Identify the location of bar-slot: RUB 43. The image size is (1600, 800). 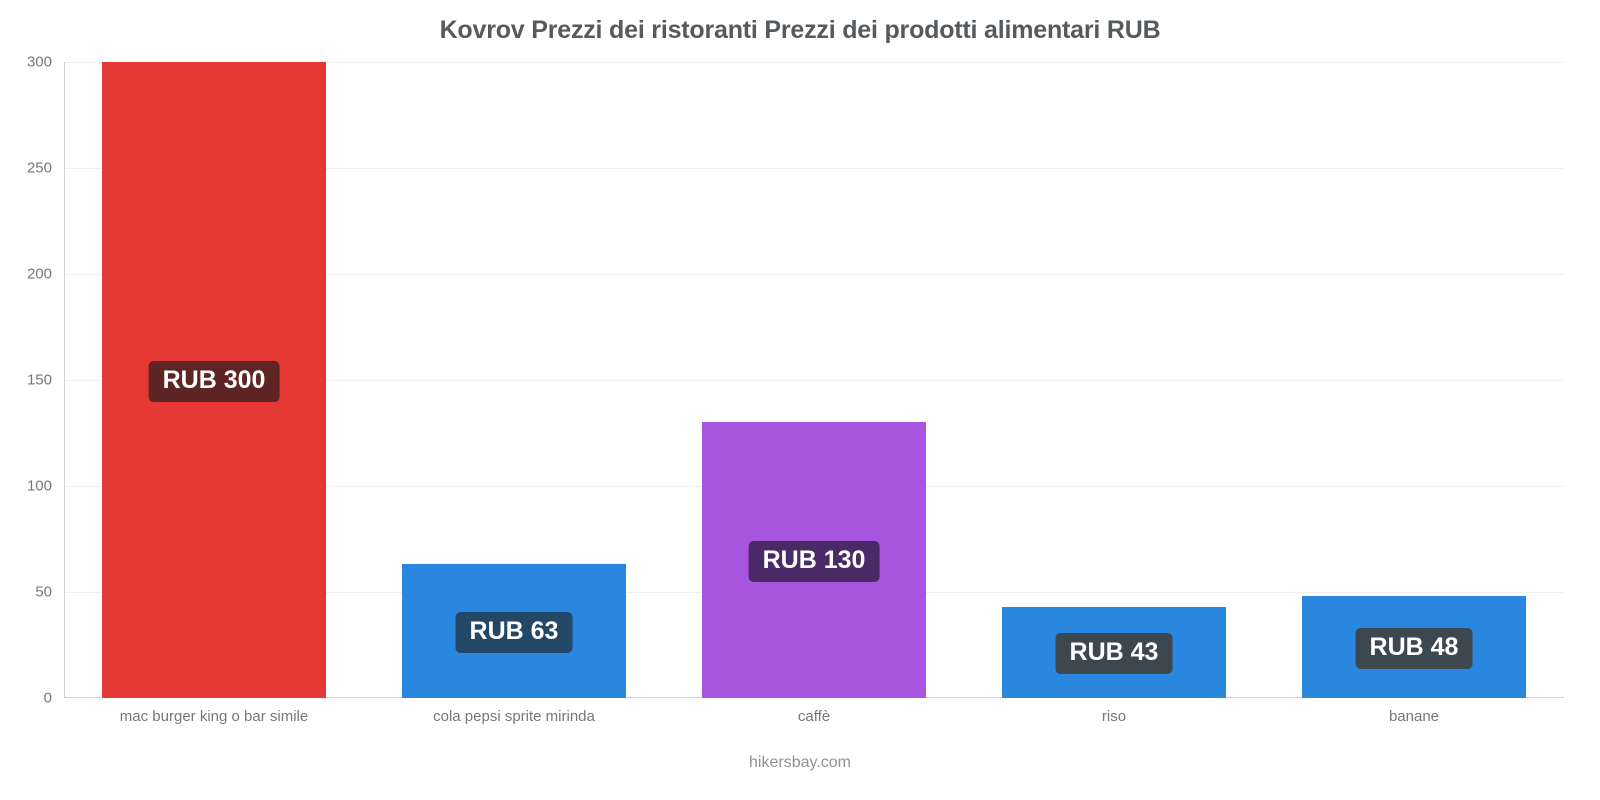
(1114, 380).